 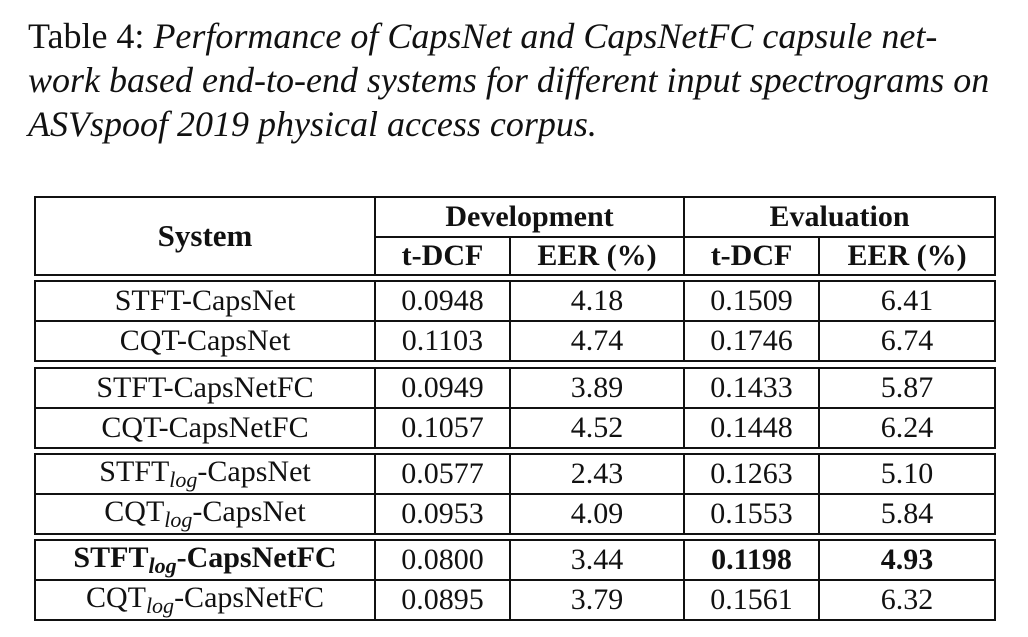 I want to click on eval-tdcf-cell: 0.1746, so click(x=751, y=341).